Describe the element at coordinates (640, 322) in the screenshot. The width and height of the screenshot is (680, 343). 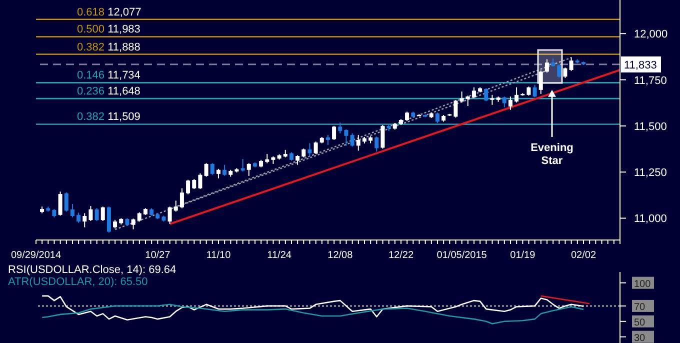
I see `y-tick-label: 50` at that location.